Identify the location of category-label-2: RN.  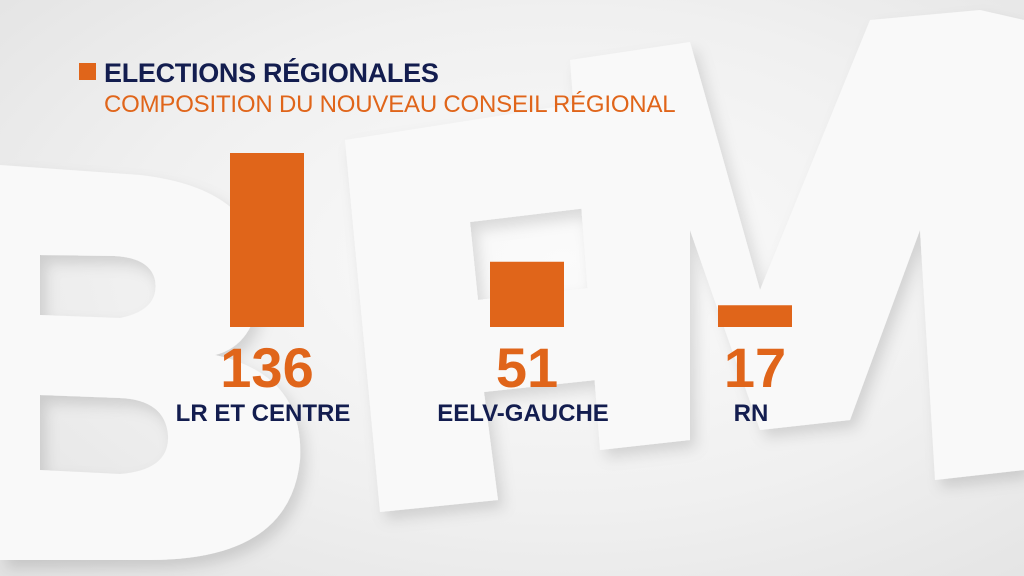
(751, 413).